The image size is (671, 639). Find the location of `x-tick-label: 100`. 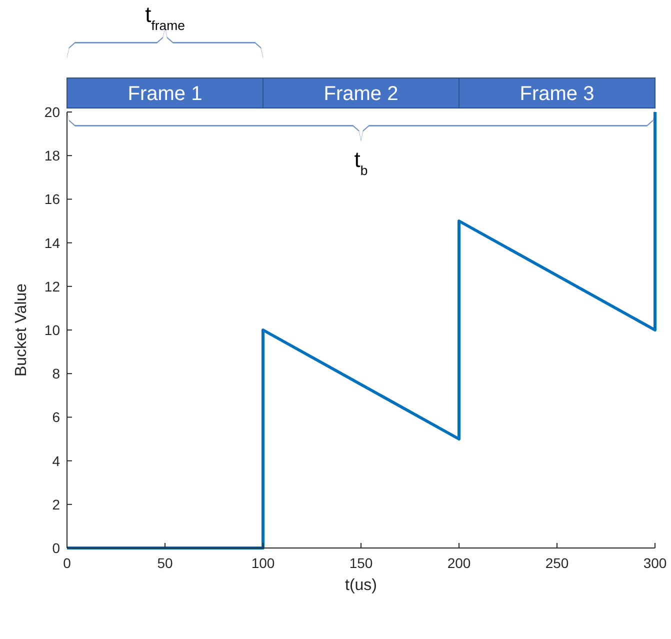

x-tick-label: 100 is located at coordinates (263, 563).